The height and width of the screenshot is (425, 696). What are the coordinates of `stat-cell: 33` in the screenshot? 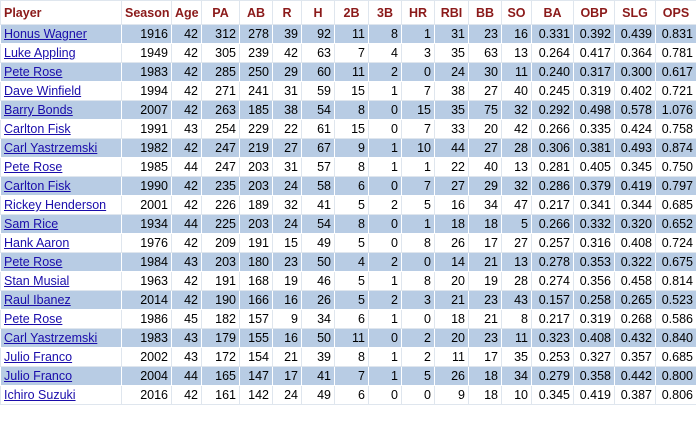 It's located at (451, 129).